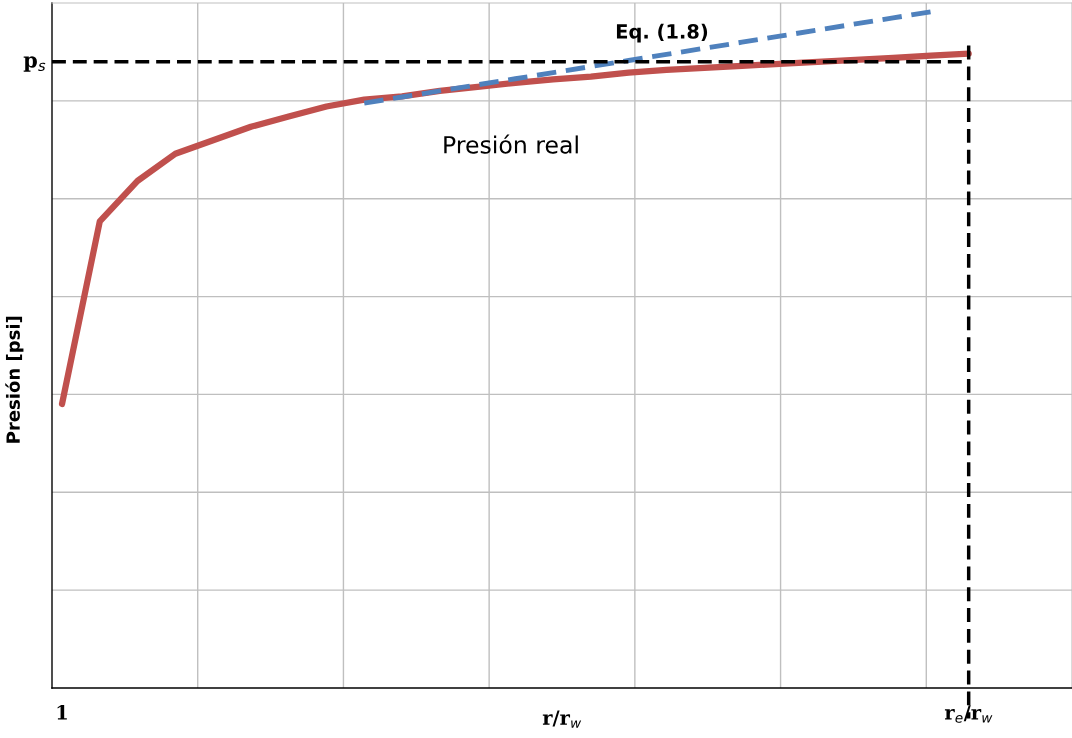 The image size is (1072, 738). I want to click on annotation: Eq. (1.8), so click(662, 33).